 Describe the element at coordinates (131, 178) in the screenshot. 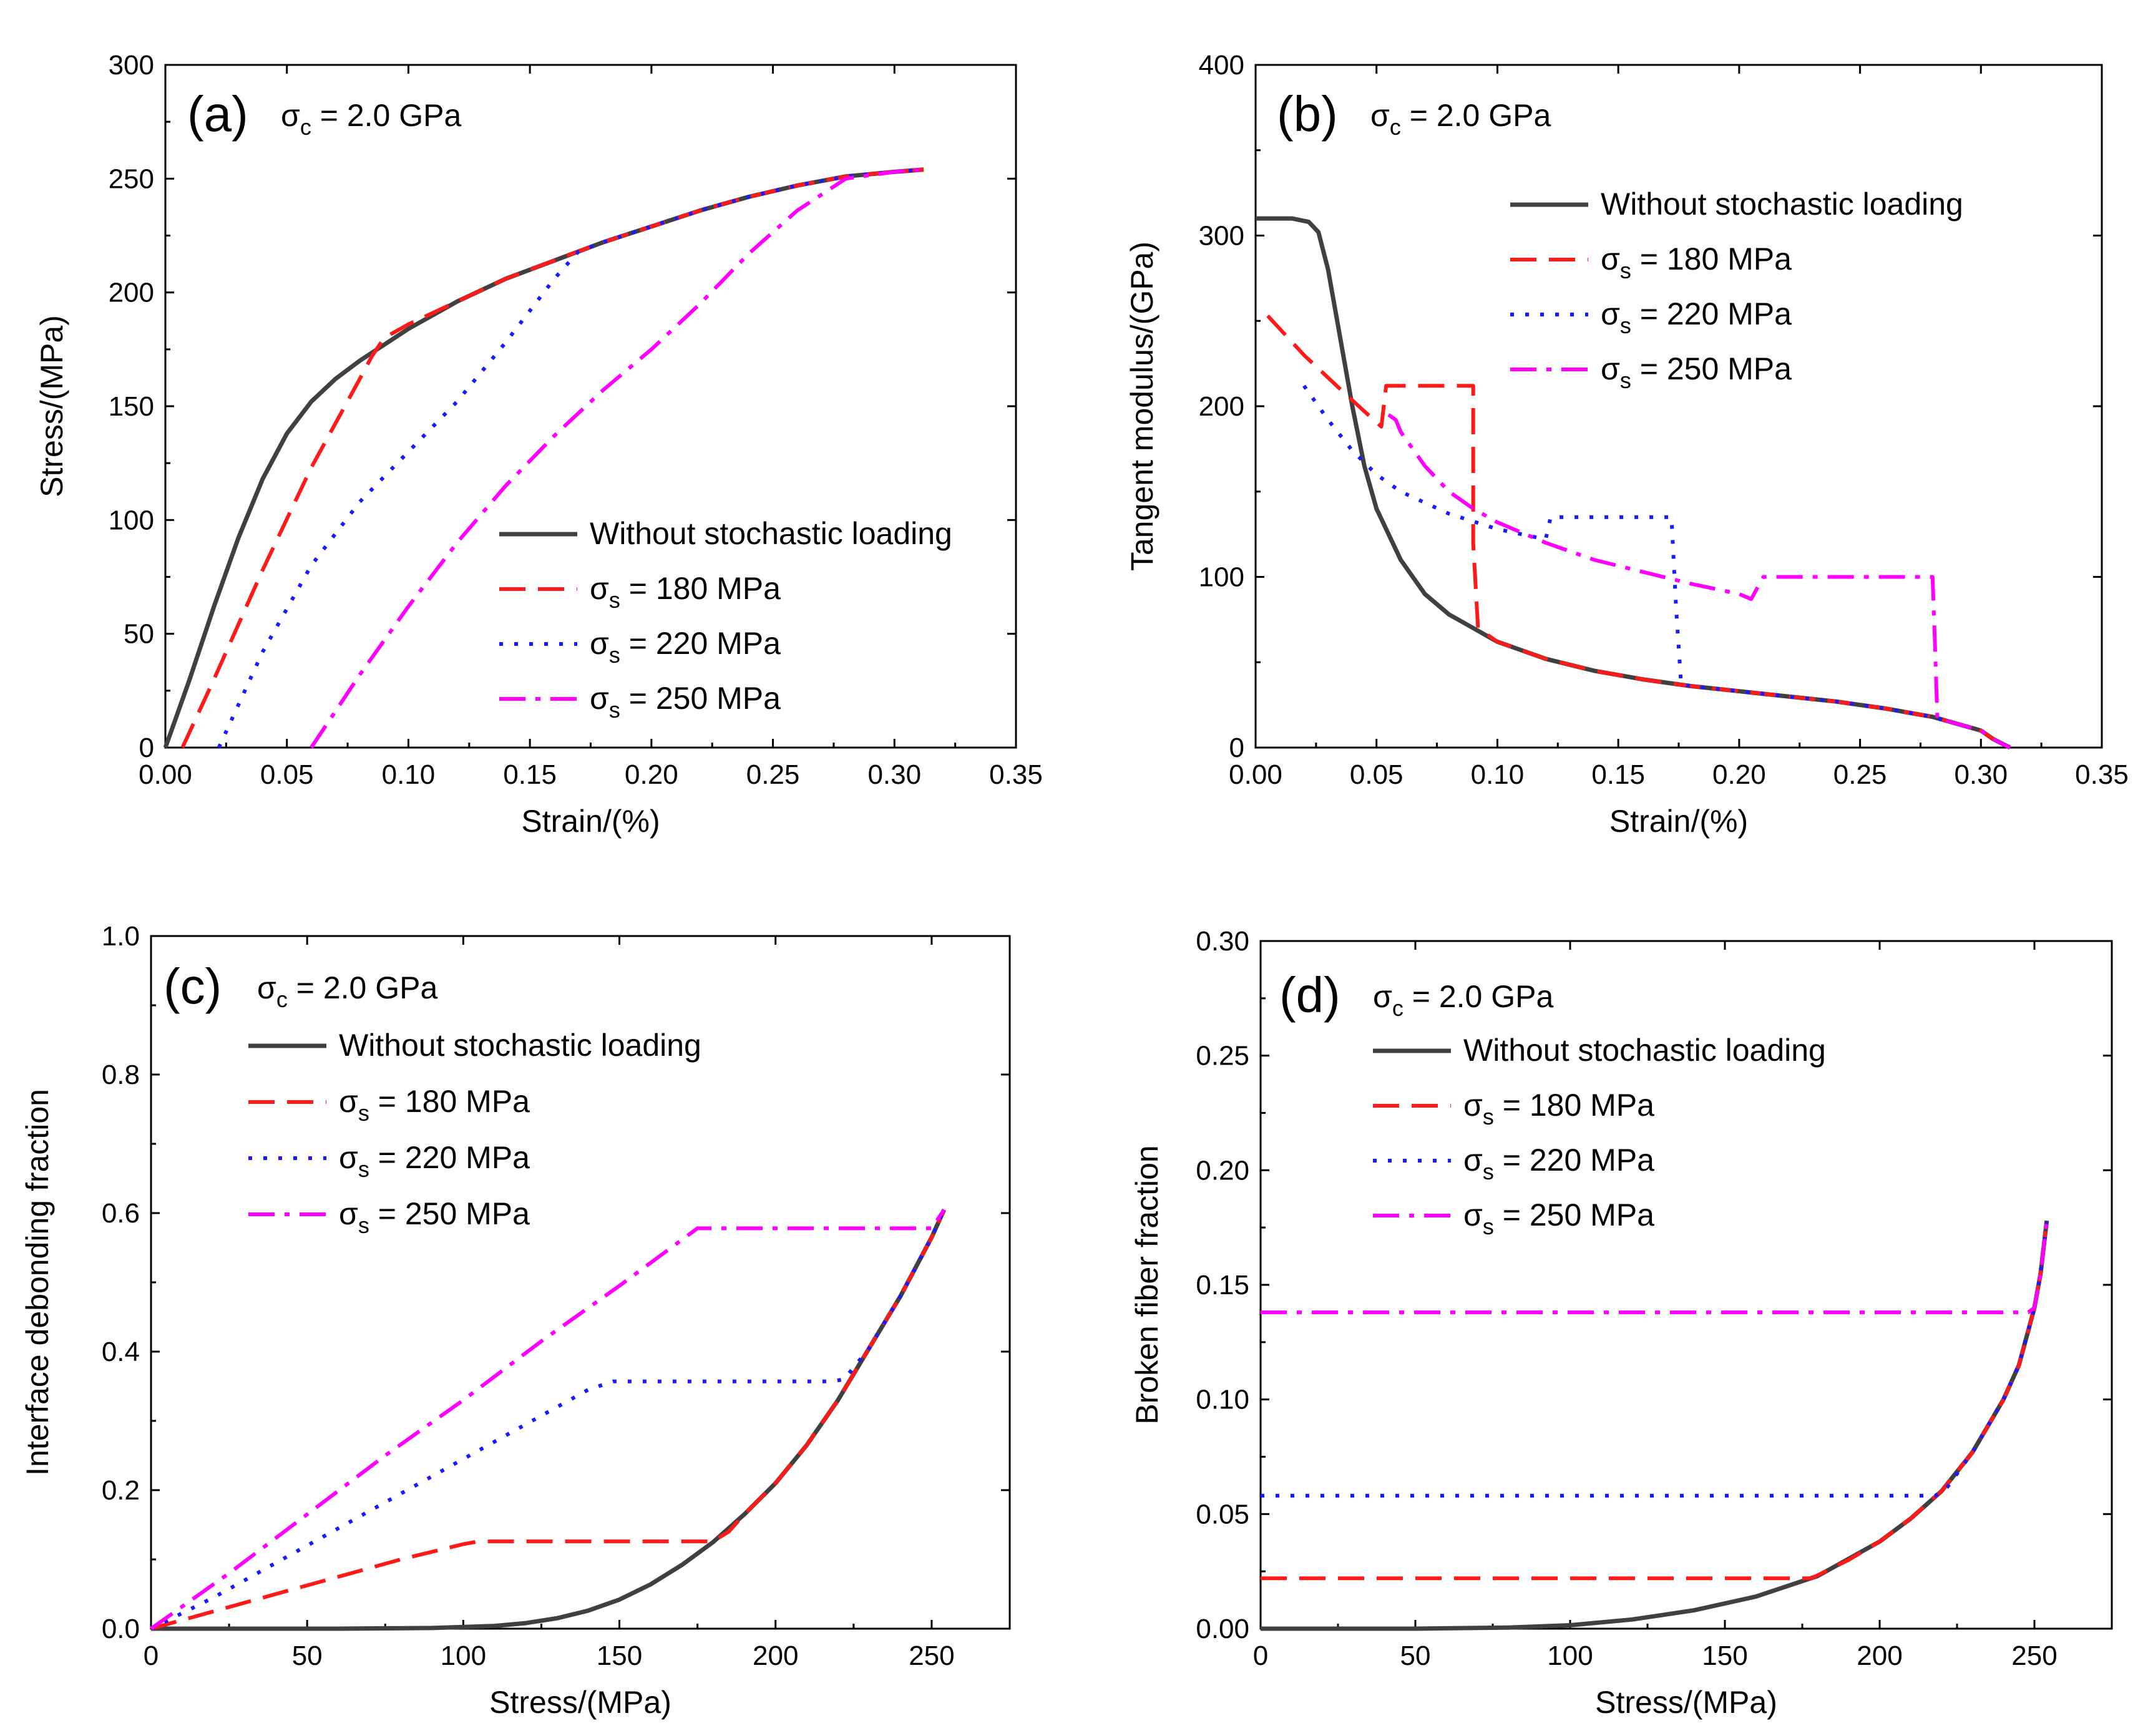

I see `y-tick-label: 250` at that location.